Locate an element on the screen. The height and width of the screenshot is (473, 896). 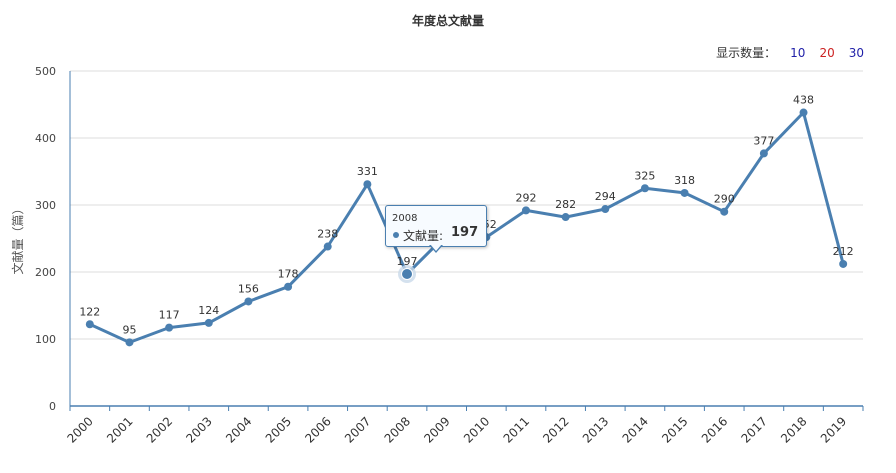
data-label: 292 is located at coordinates (525, 197).